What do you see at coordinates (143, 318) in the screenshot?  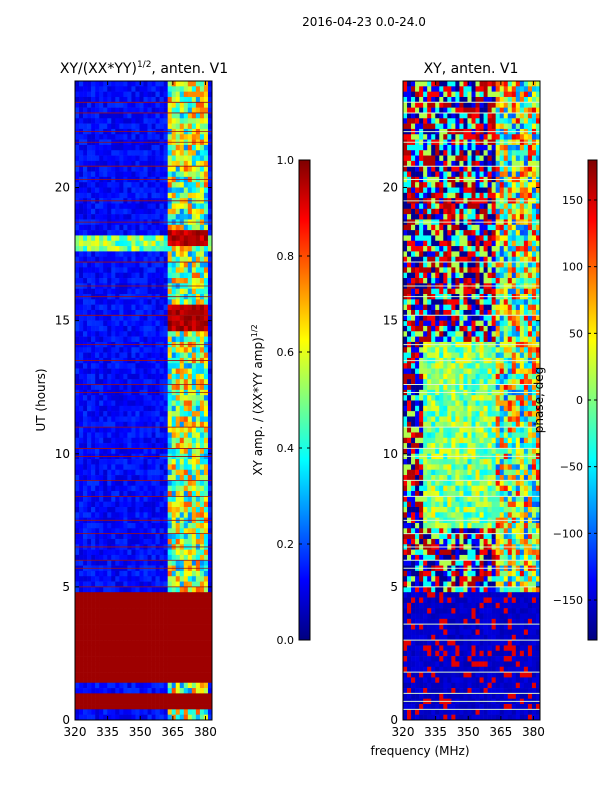 I see `left-heatmap-row` at bounding box center [143, 318].